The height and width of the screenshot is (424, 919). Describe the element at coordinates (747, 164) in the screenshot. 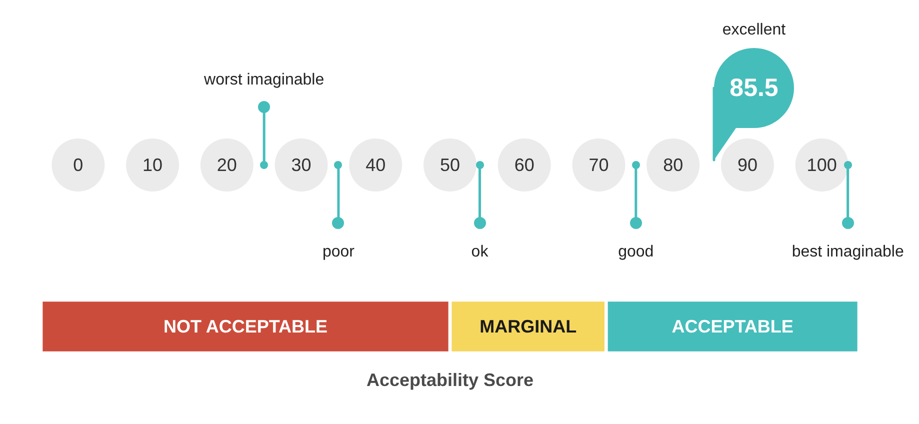

I see `x-tick-label: 90` at that location.